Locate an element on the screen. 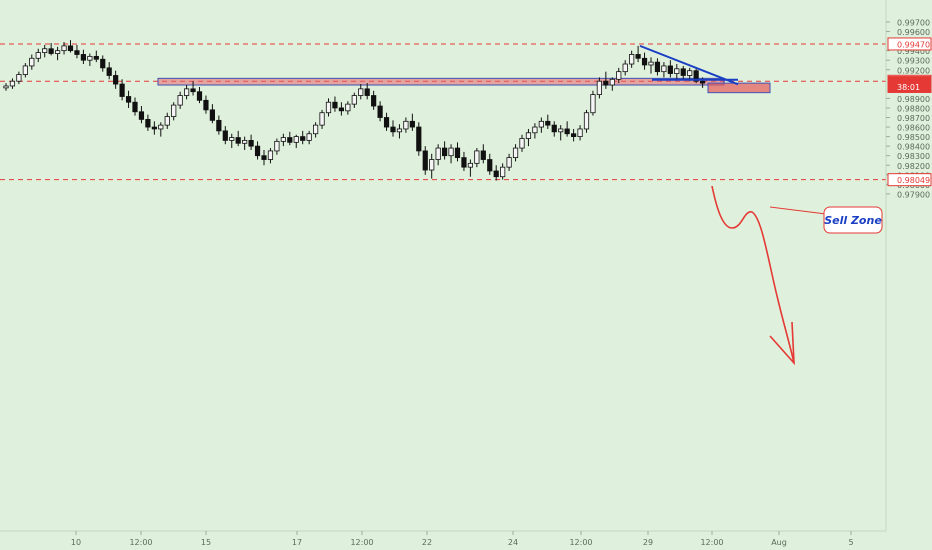 This screenshot has width=932, height=550. price-label-text: 0.99470 is located at coordinates (913, 44).